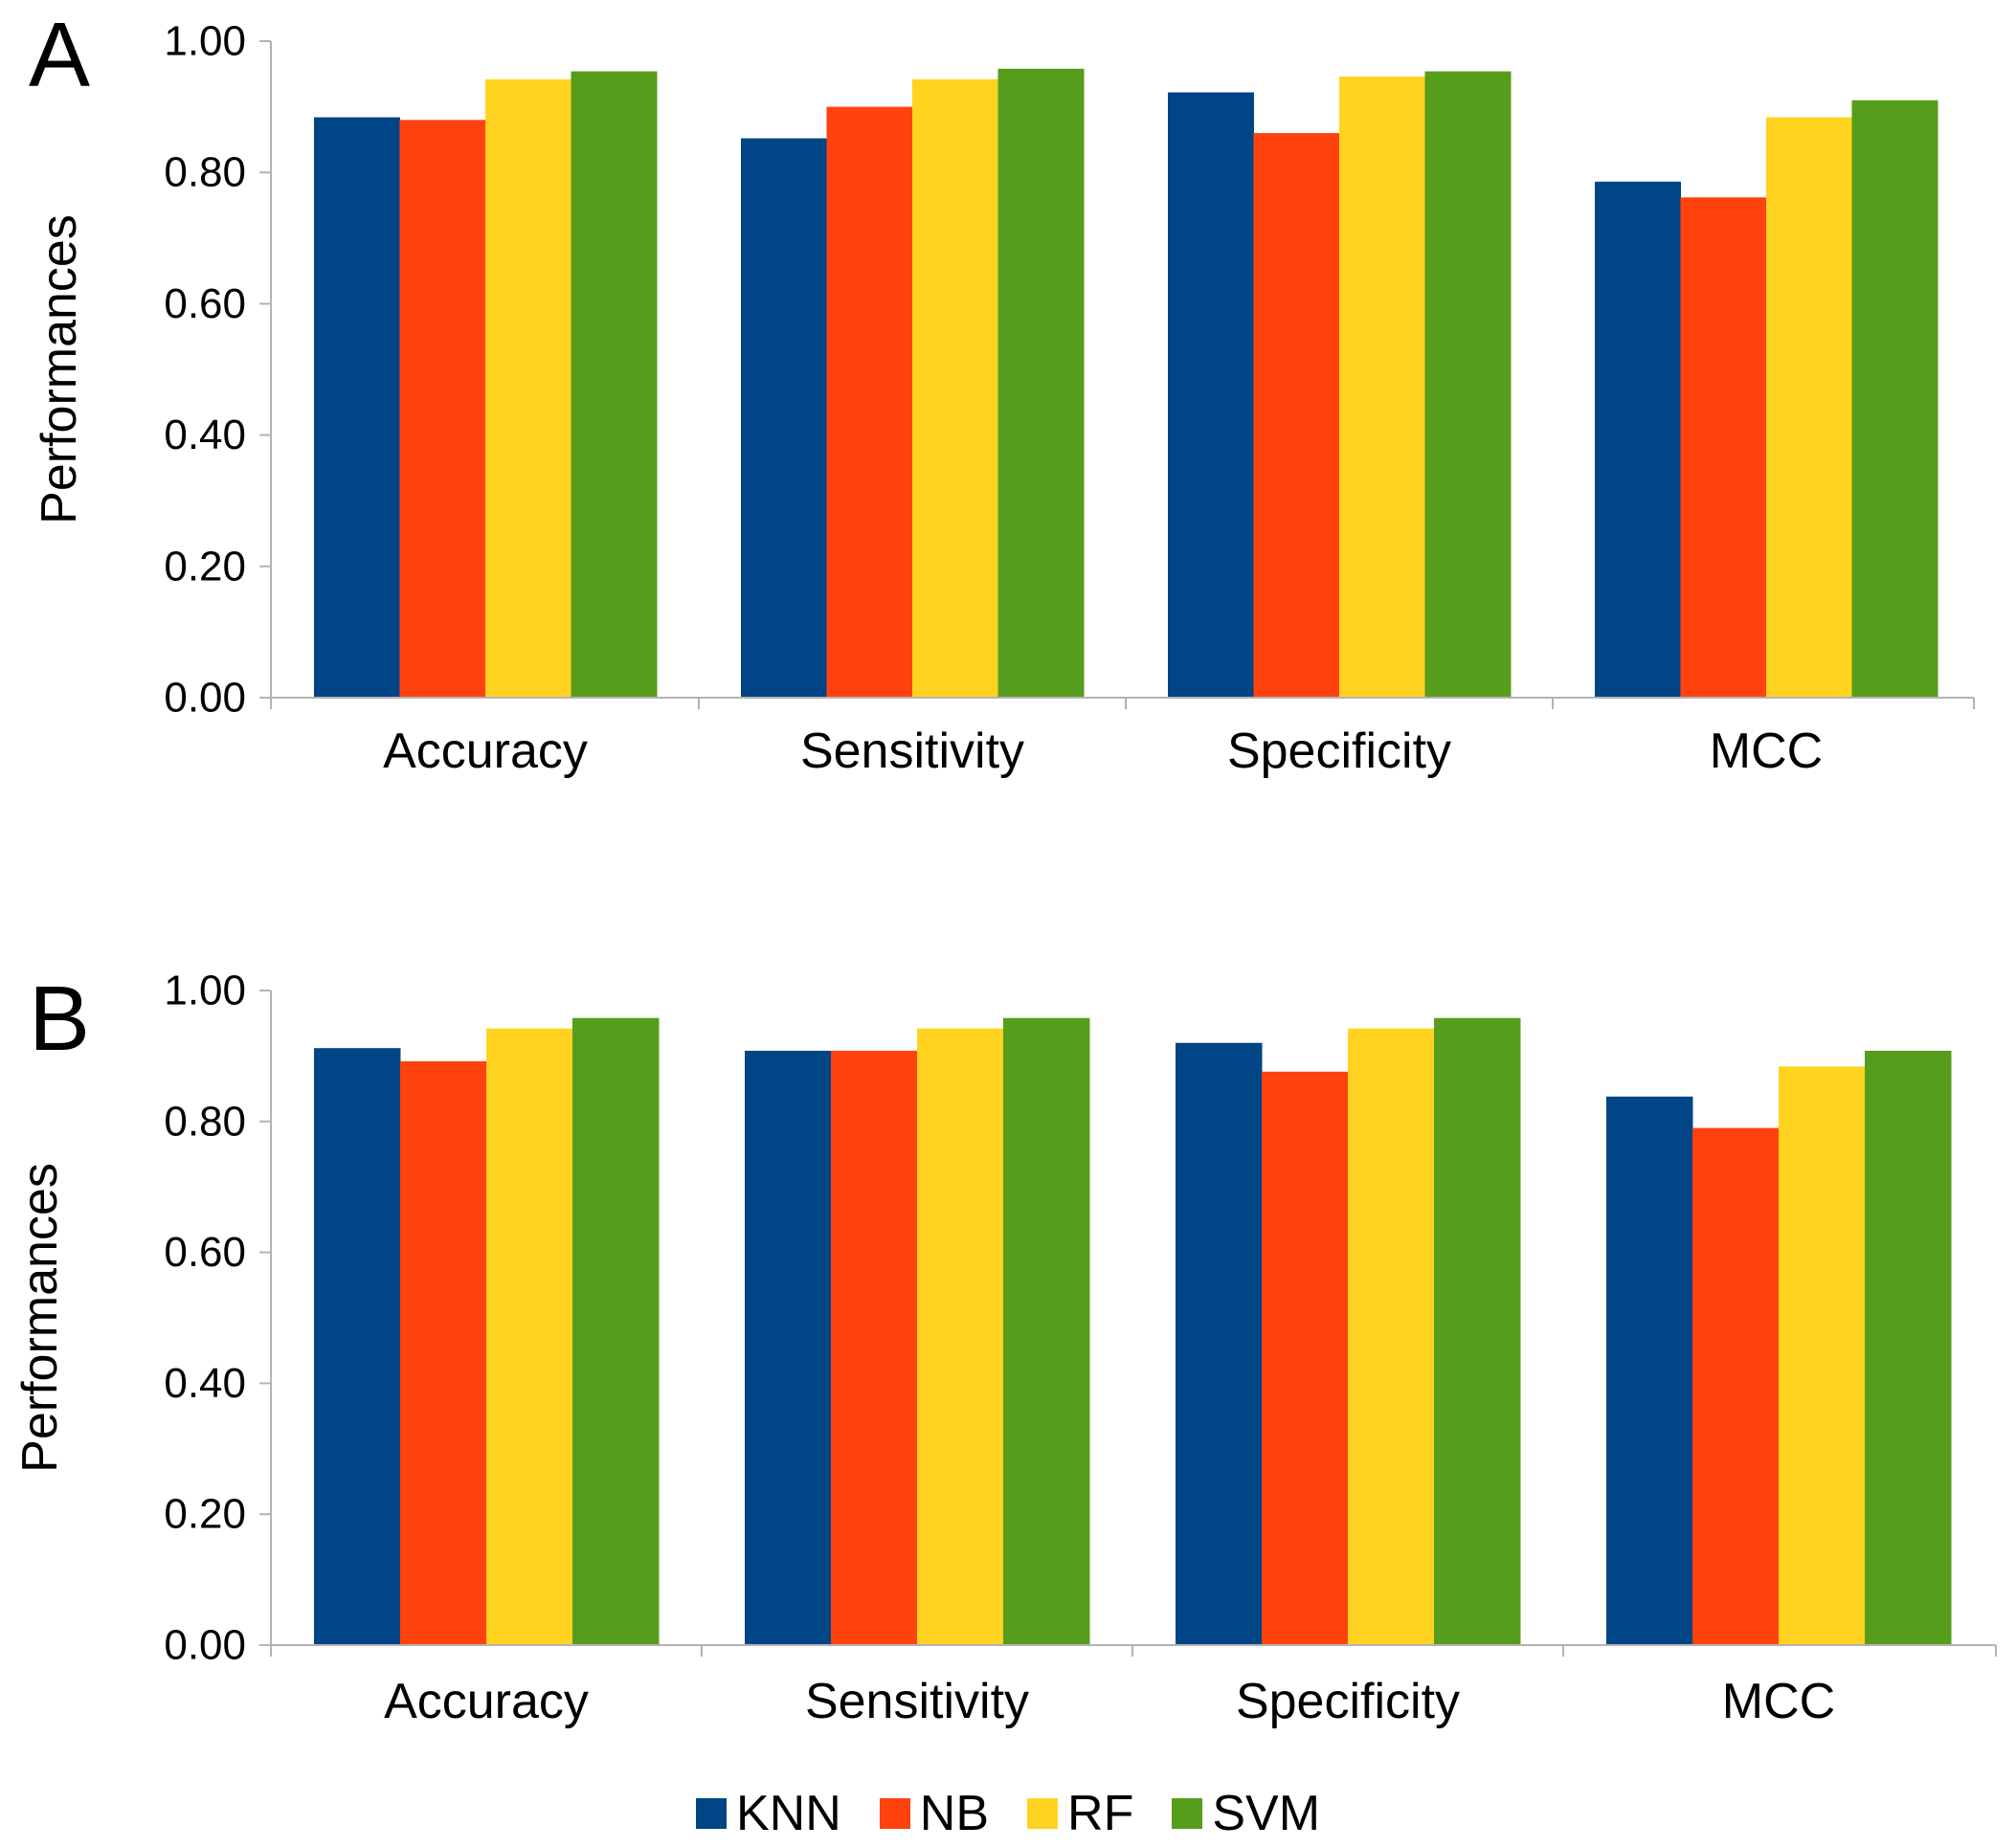 The image size is (2016, 1848). I want to click on panel-a-x-tick-label: Sensitivity, so click(912, 752).